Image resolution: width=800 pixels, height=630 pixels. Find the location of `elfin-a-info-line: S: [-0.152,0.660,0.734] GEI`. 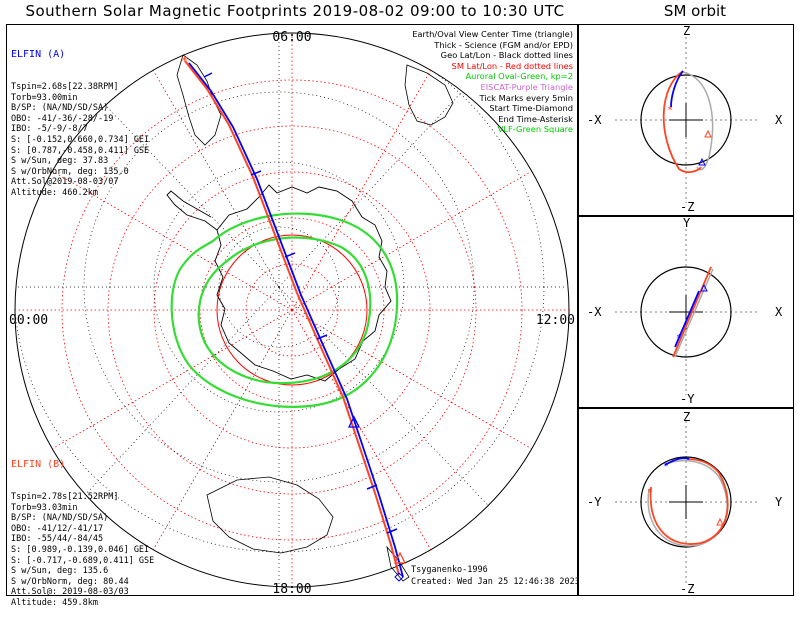

elfin-a-info-line: S: [-0.152,0.660,0.734] GEI is located at coordinates (80, 139).